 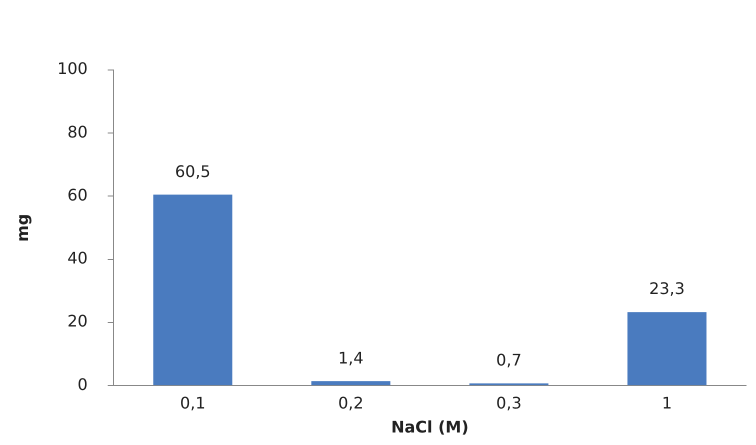 What do you see at coordinates (77, 321) in the screenshot?
I see `y-tick-label: 20` at bounding box center [77, 321].